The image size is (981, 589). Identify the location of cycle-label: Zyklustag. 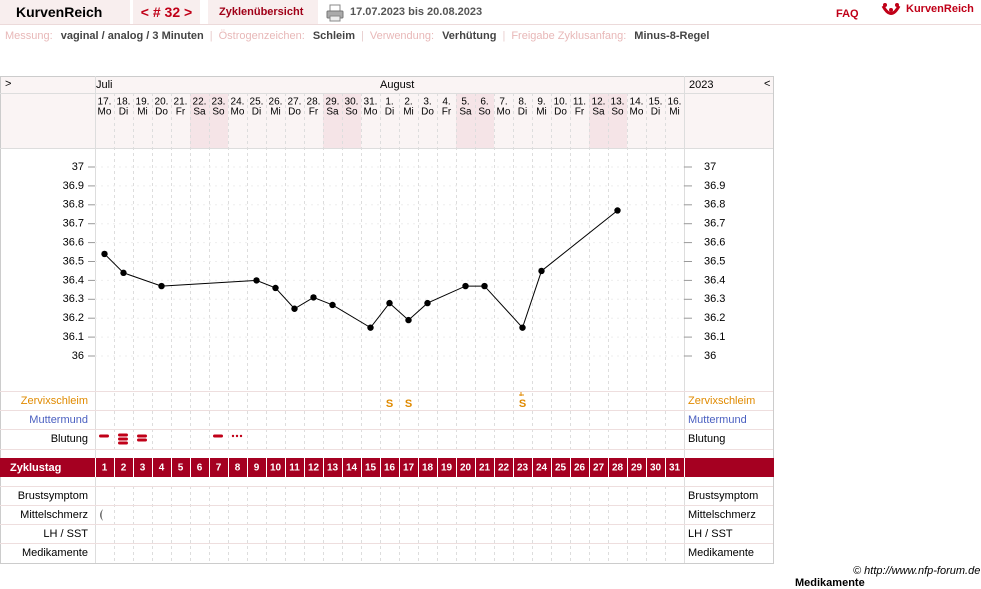
(35, 468).